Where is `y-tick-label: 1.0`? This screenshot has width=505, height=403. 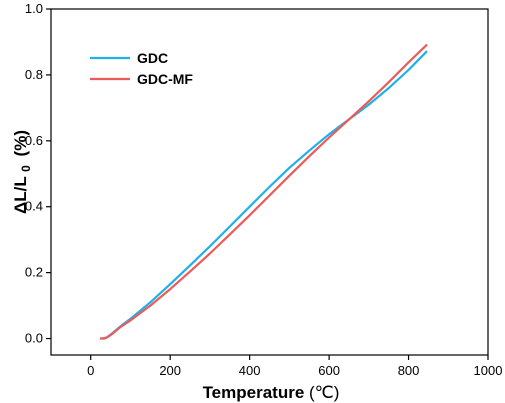 y-tick-label: 1.0 is located at coordinates (34, 8).